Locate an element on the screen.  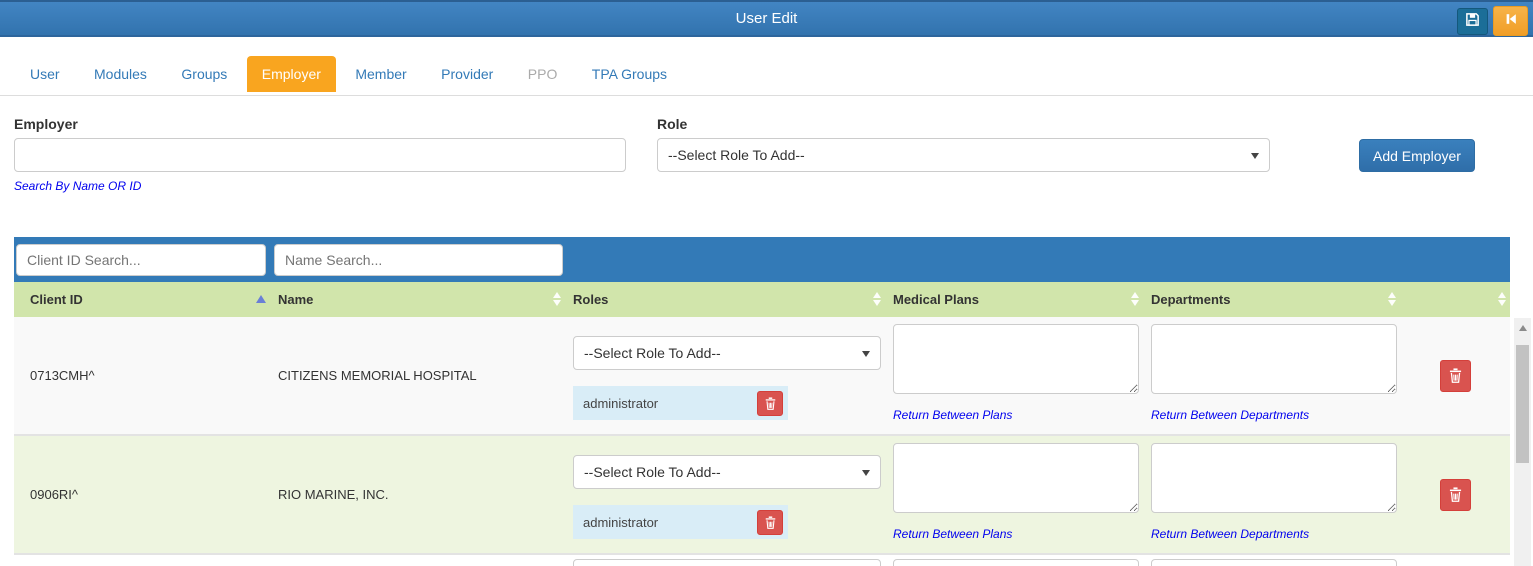
employer-search-input is located at coordinates (320, 155).